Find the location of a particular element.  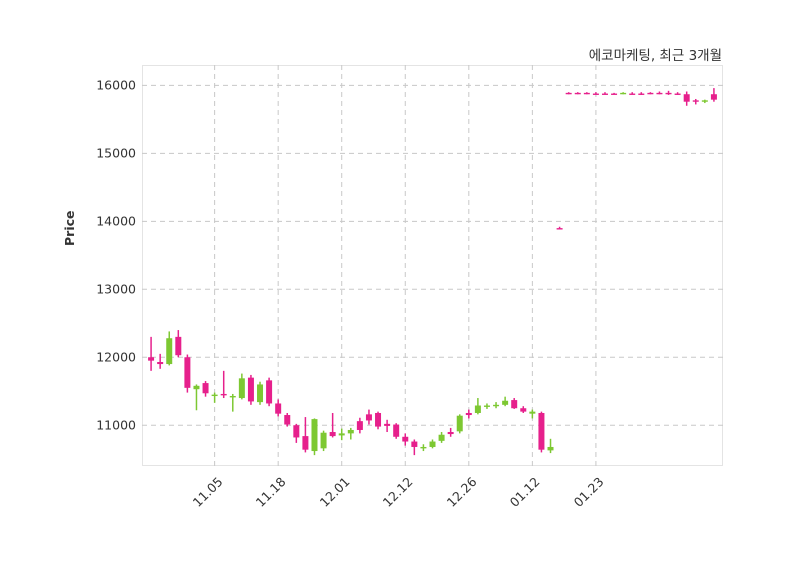

chart-title: 에코마케팅, 최근 3개월 is located at coordinates (655, 56).